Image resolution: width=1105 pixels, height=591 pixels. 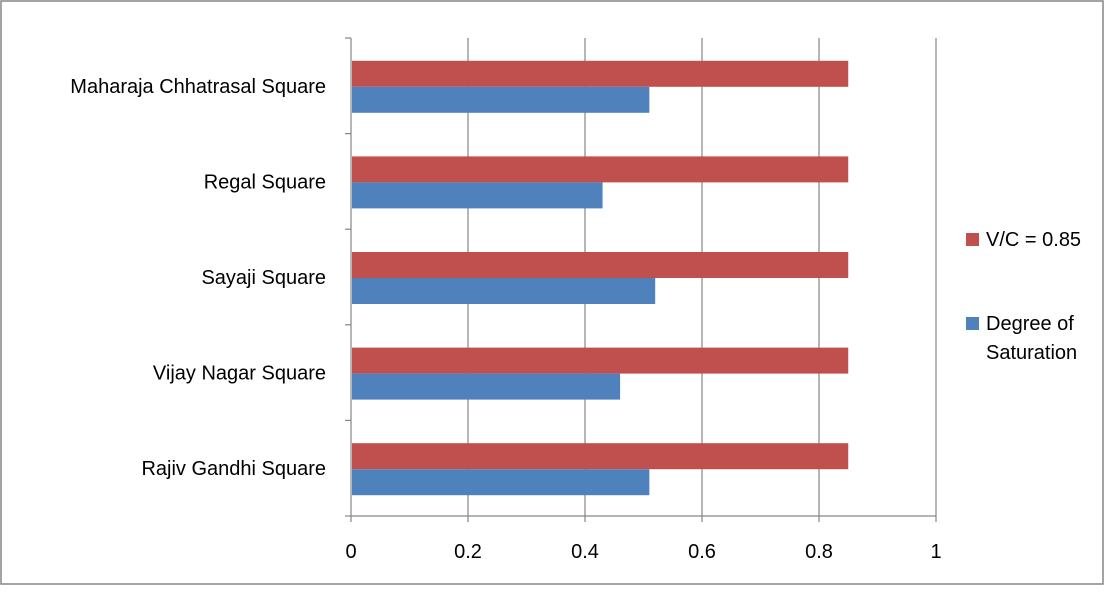 What do you see at coordinates (1030, 324) in the screenshot?
I see `legend-label: Degree of` at bounding box center [1030, 324].